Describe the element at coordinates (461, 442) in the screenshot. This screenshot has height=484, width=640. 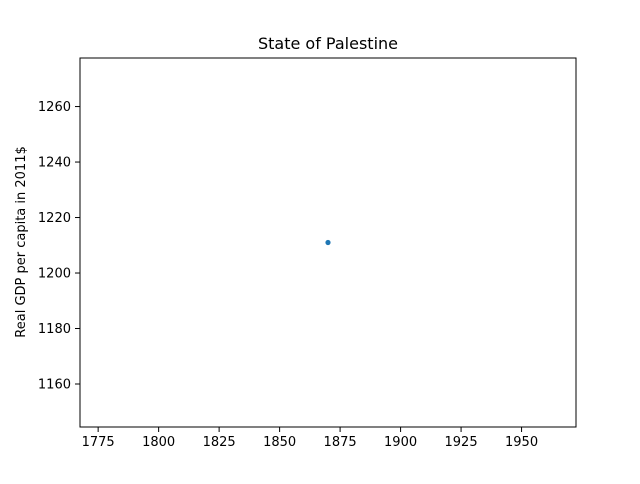
I see `x-tick-label: 1925` at that location.